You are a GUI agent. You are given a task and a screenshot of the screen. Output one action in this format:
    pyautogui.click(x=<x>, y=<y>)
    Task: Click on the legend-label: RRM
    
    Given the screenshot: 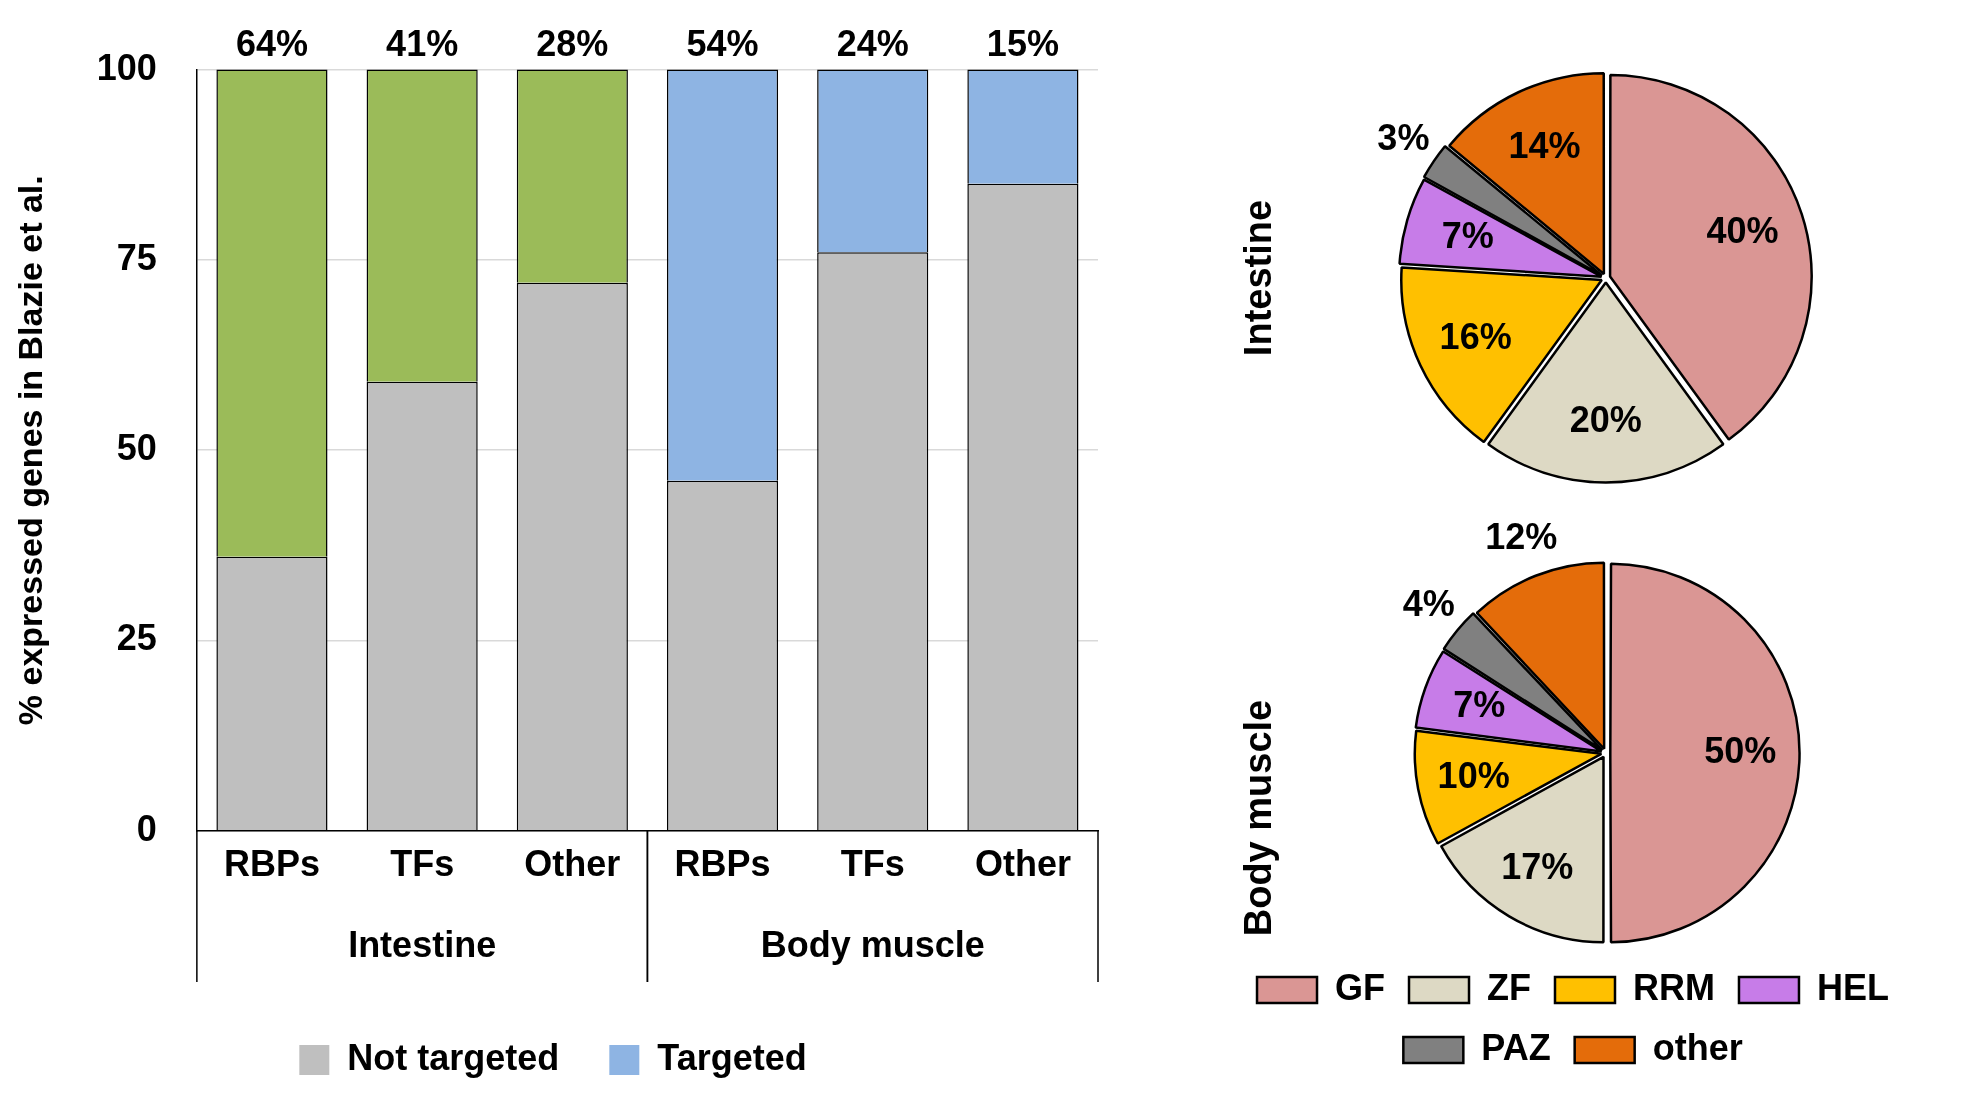 What is the action you would take?
    pyautogui.click(x=1673, y=987)
    